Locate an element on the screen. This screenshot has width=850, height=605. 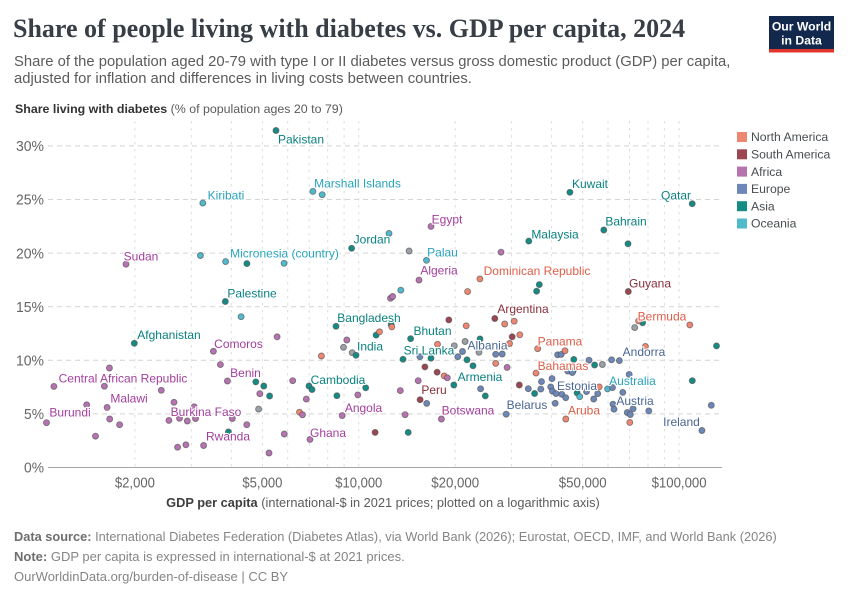
svg-text: Benin is located at coordinates (245, 373).